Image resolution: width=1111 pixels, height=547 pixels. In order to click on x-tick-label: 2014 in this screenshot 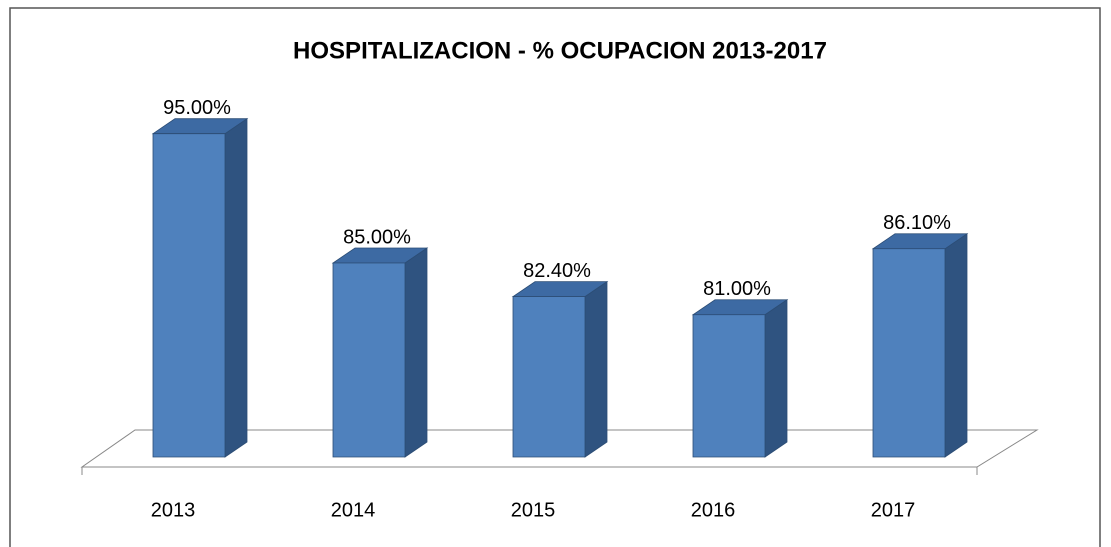, I will do `click(353, 510)`.